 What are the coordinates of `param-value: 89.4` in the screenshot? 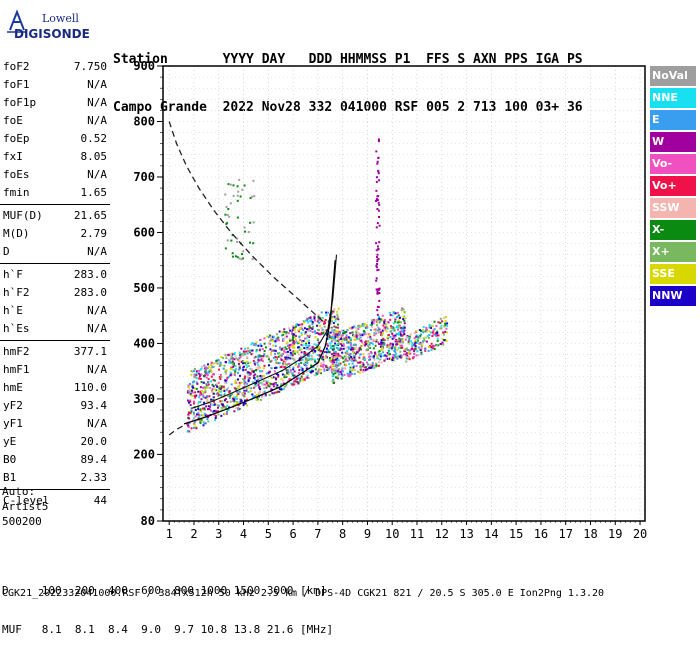 It's located at (94, 459).